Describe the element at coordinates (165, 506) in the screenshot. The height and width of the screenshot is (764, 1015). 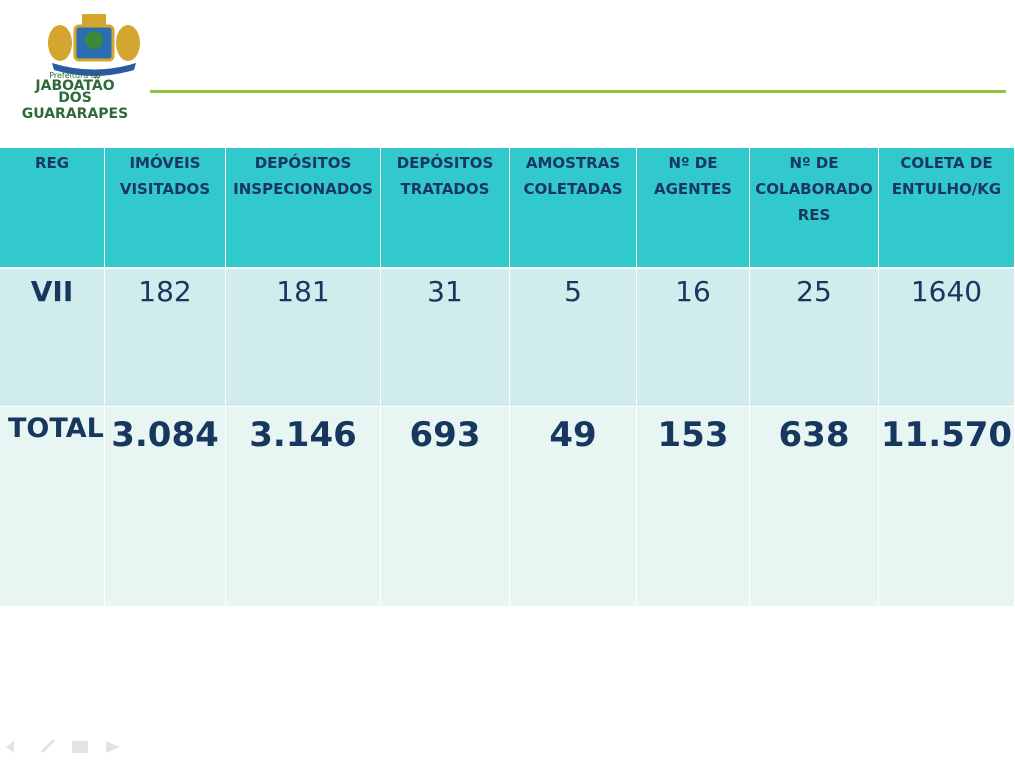
I see `table-cell: 3.084` at that location.